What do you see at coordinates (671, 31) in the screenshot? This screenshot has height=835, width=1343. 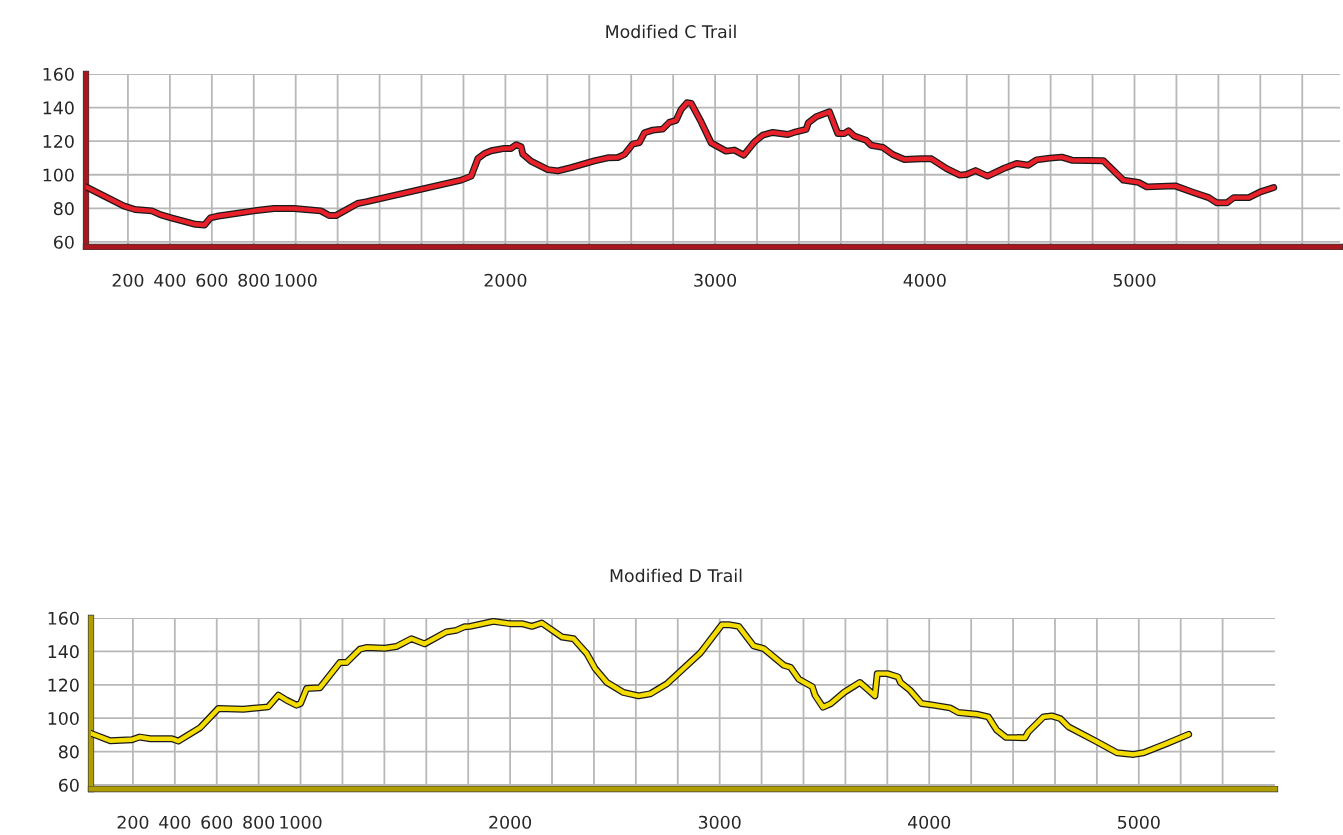 I see `chart-title: Modified C Trail` at bounding box center [671, 31].